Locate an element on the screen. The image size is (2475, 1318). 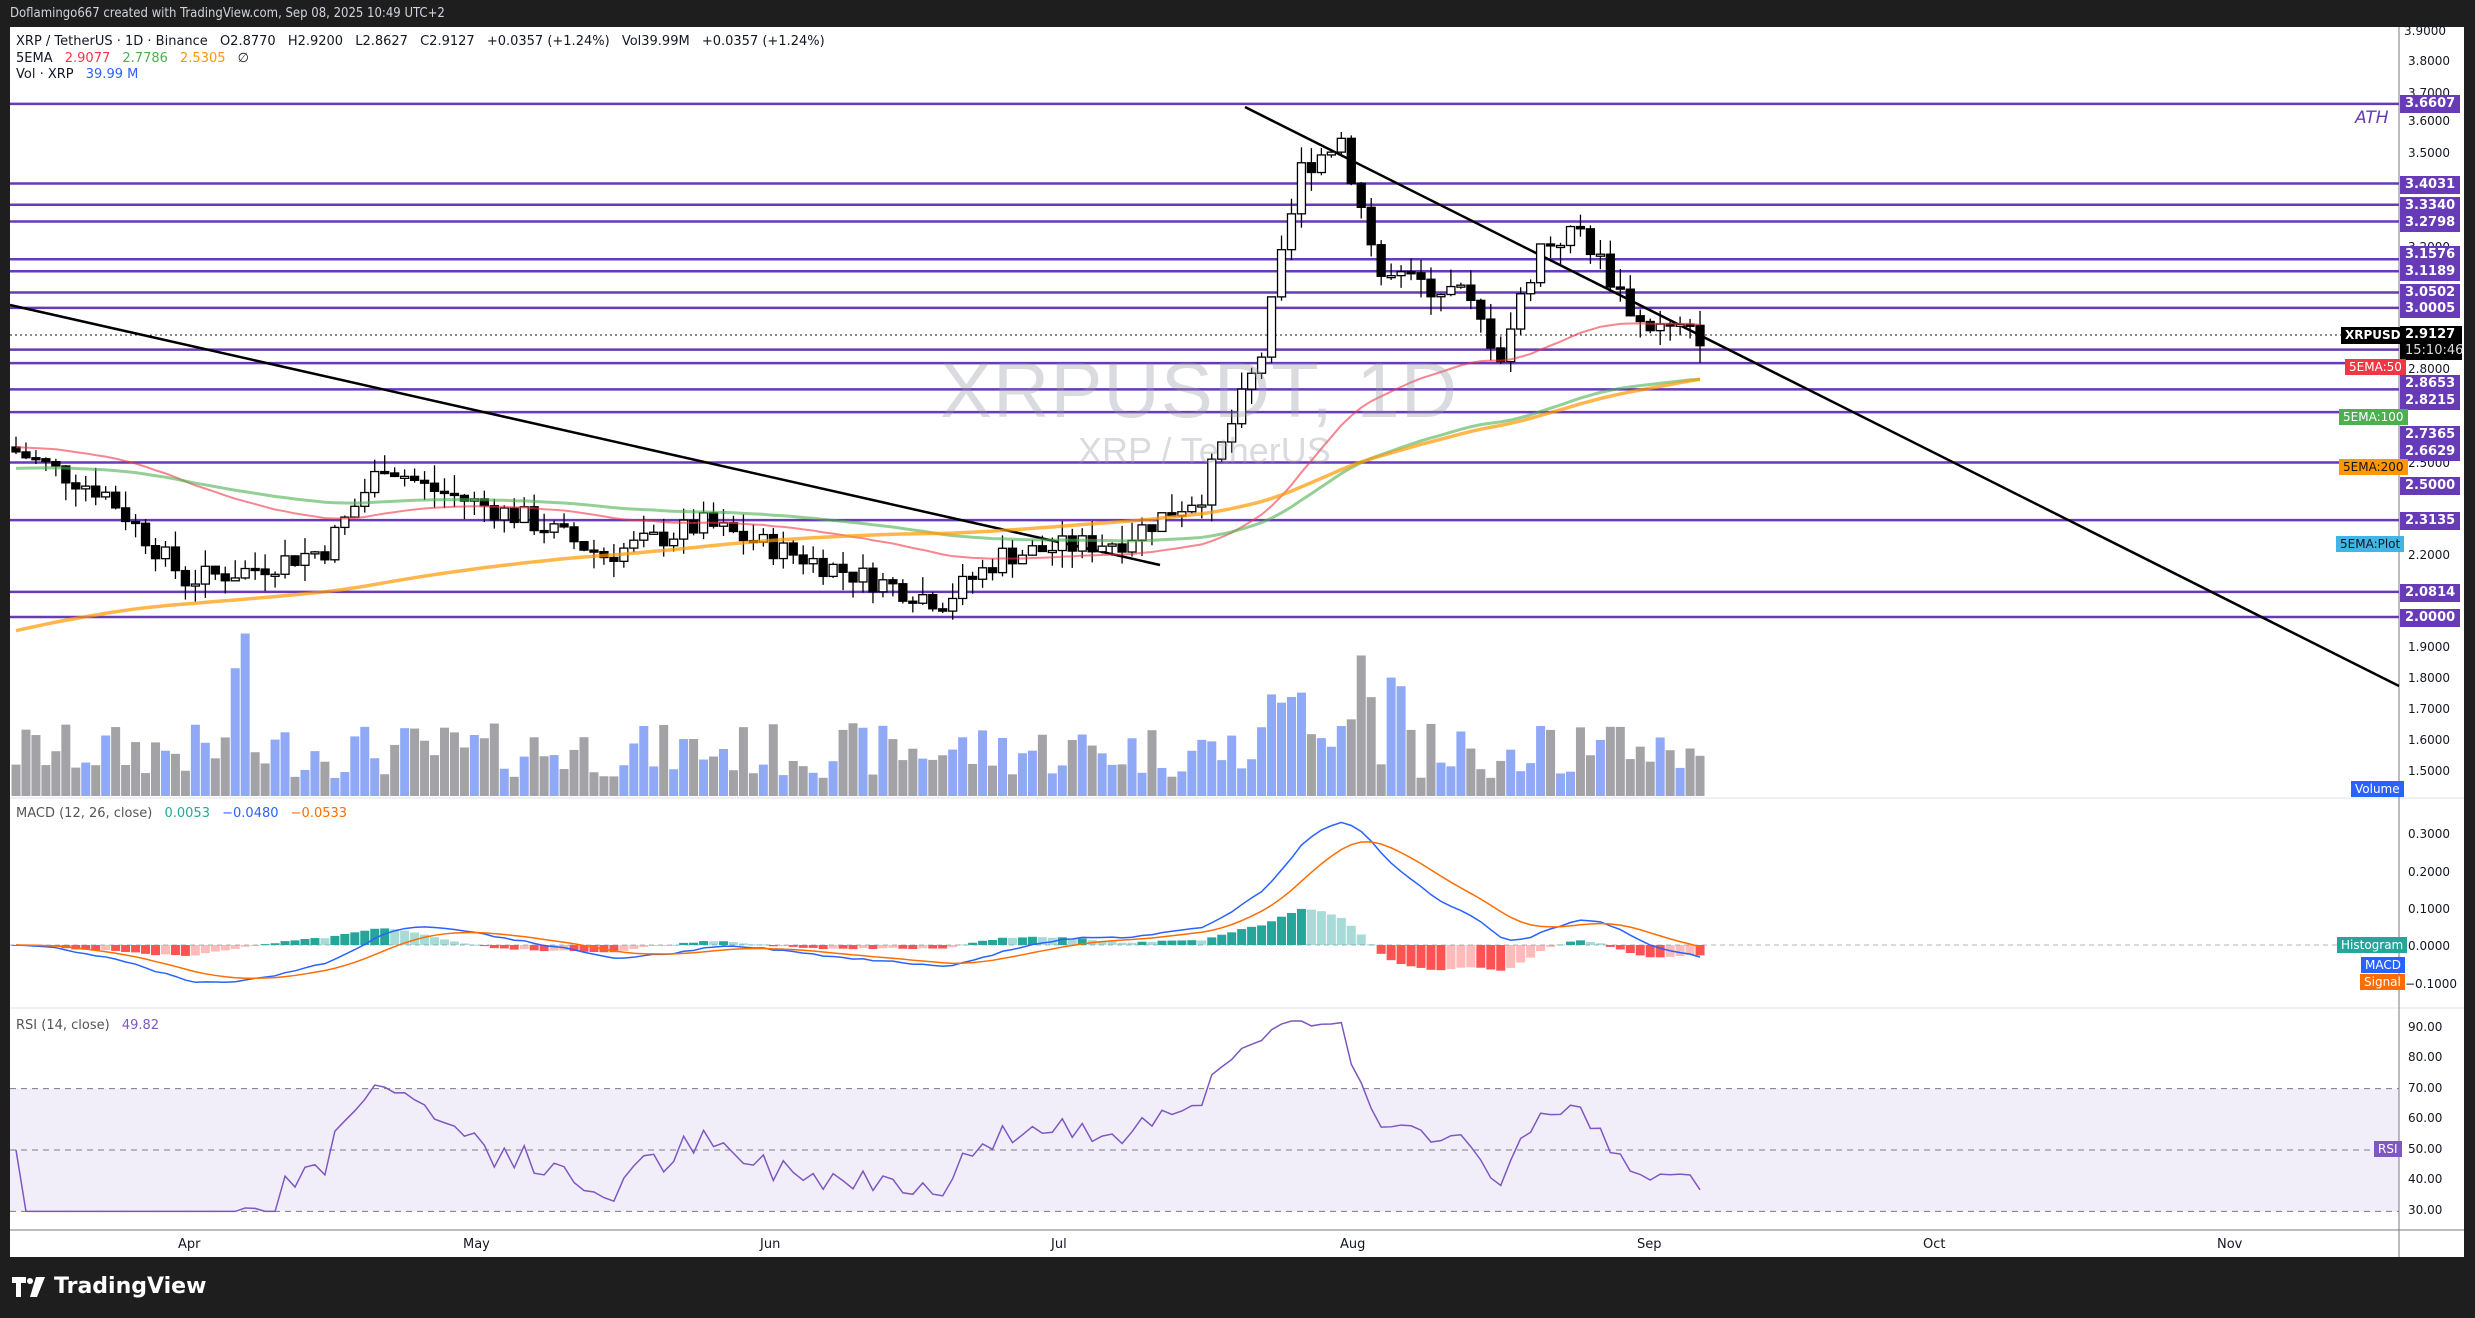
price-tick: 3.6000 is located at coordinates (2429, 121).